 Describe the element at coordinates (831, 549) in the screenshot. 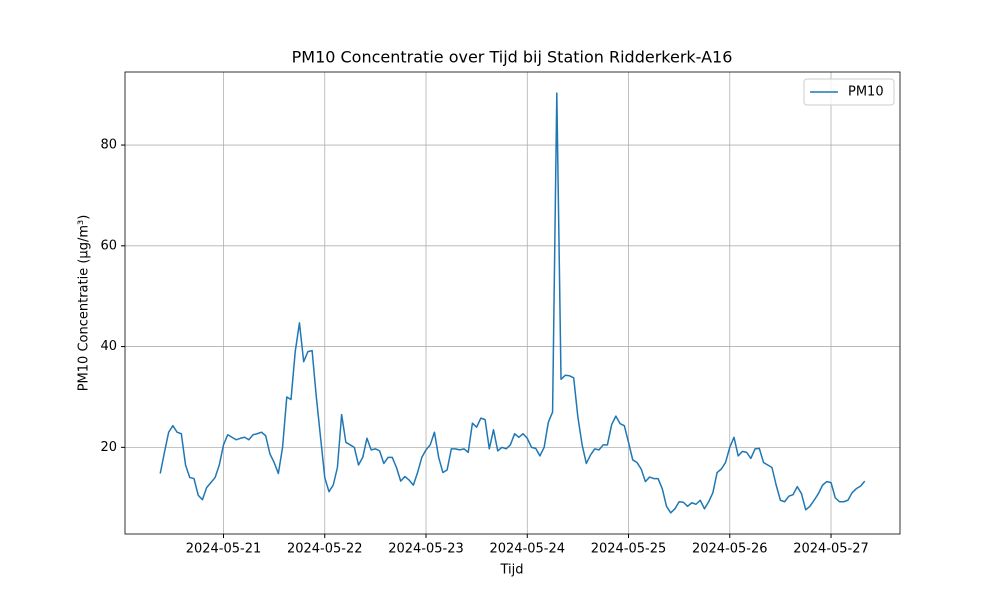

I see `x-tick-label: 2024-05-27` at that location.